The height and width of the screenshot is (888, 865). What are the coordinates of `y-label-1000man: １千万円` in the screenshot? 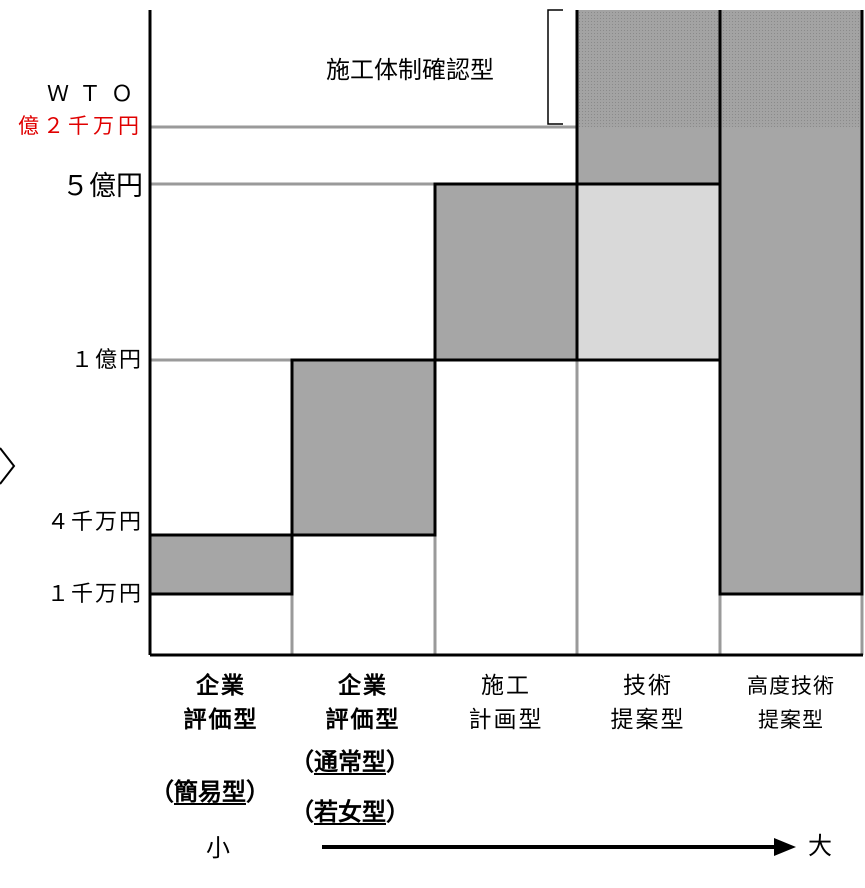 It's located at (94, 594).